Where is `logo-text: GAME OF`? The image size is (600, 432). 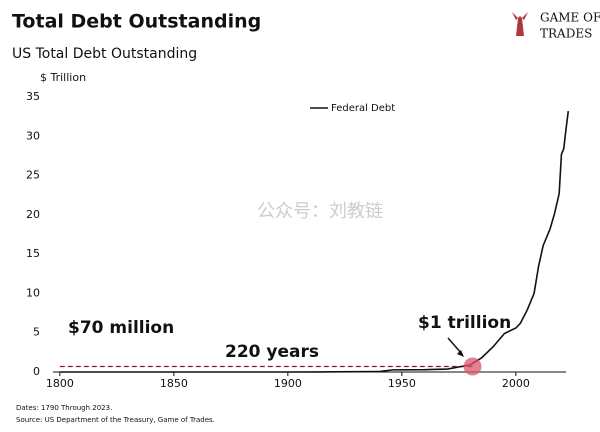
logo-text: GAME OF is located at coordinates (570, 18).